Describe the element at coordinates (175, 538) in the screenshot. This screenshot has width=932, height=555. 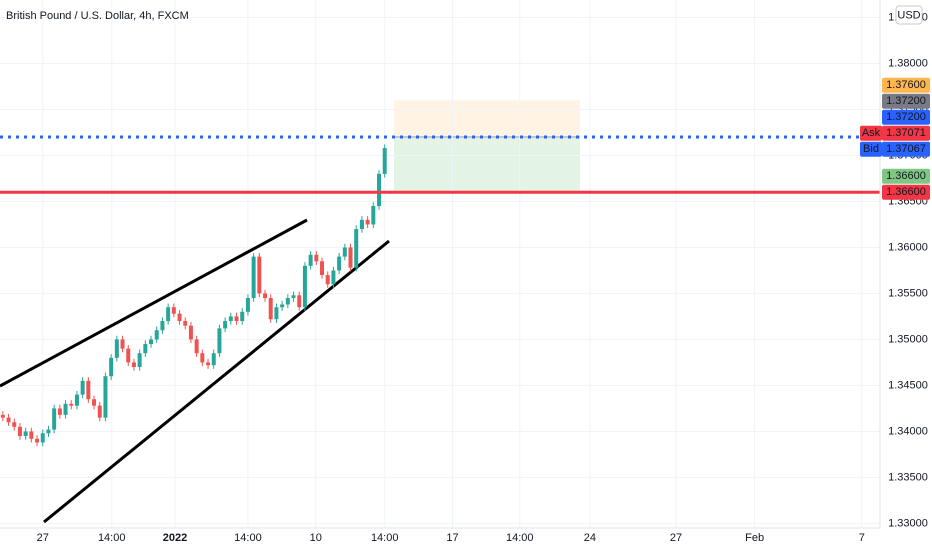
I see `x-tick-label: 2022` at that location.